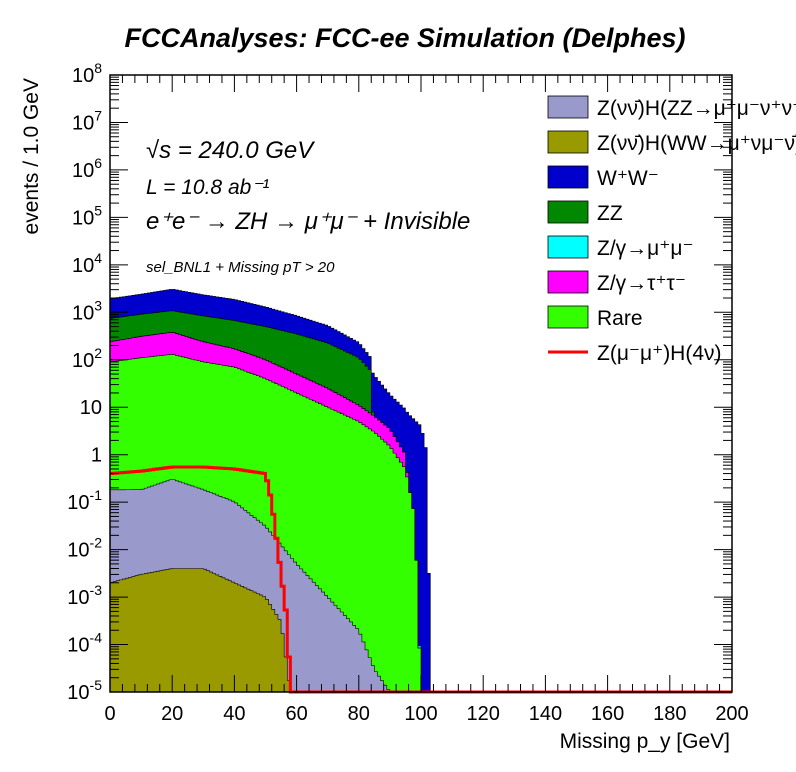 This screenshot has width=796, height=772. Describe the element at coordinates (87, 310) in the screenshot. I see `y-tick-label: 10³` at that location.